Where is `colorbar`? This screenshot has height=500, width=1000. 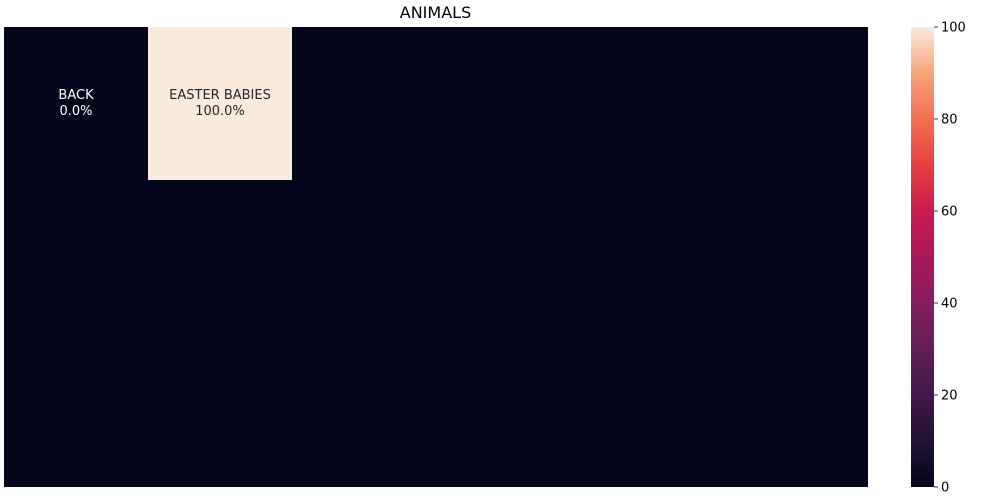 colorbar is located at coordinates (922, 257).